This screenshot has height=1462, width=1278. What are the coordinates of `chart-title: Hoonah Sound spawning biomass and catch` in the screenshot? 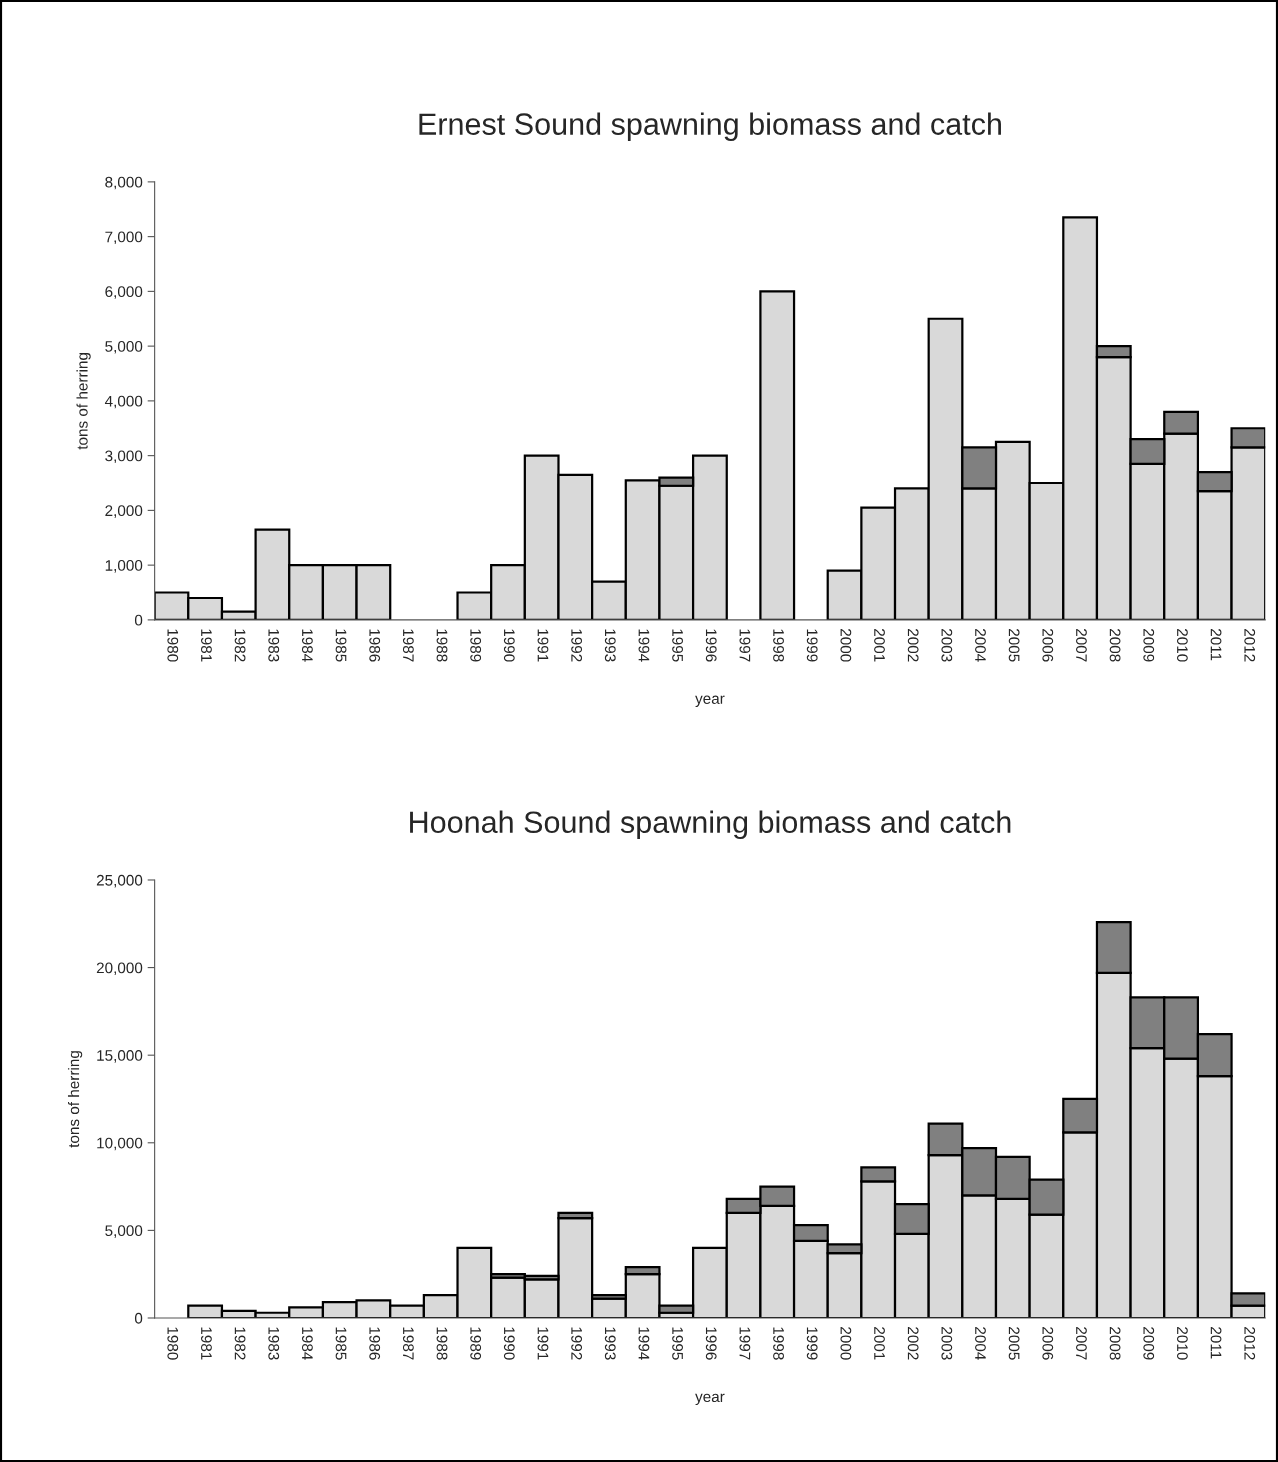 It's located at (710, 825).